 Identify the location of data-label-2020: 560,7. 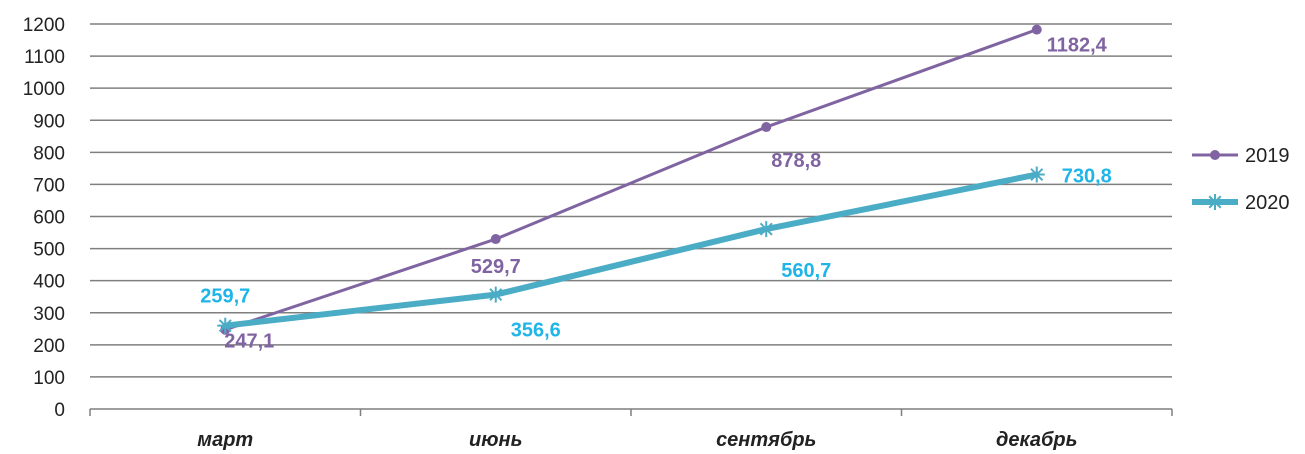
(806, 271).